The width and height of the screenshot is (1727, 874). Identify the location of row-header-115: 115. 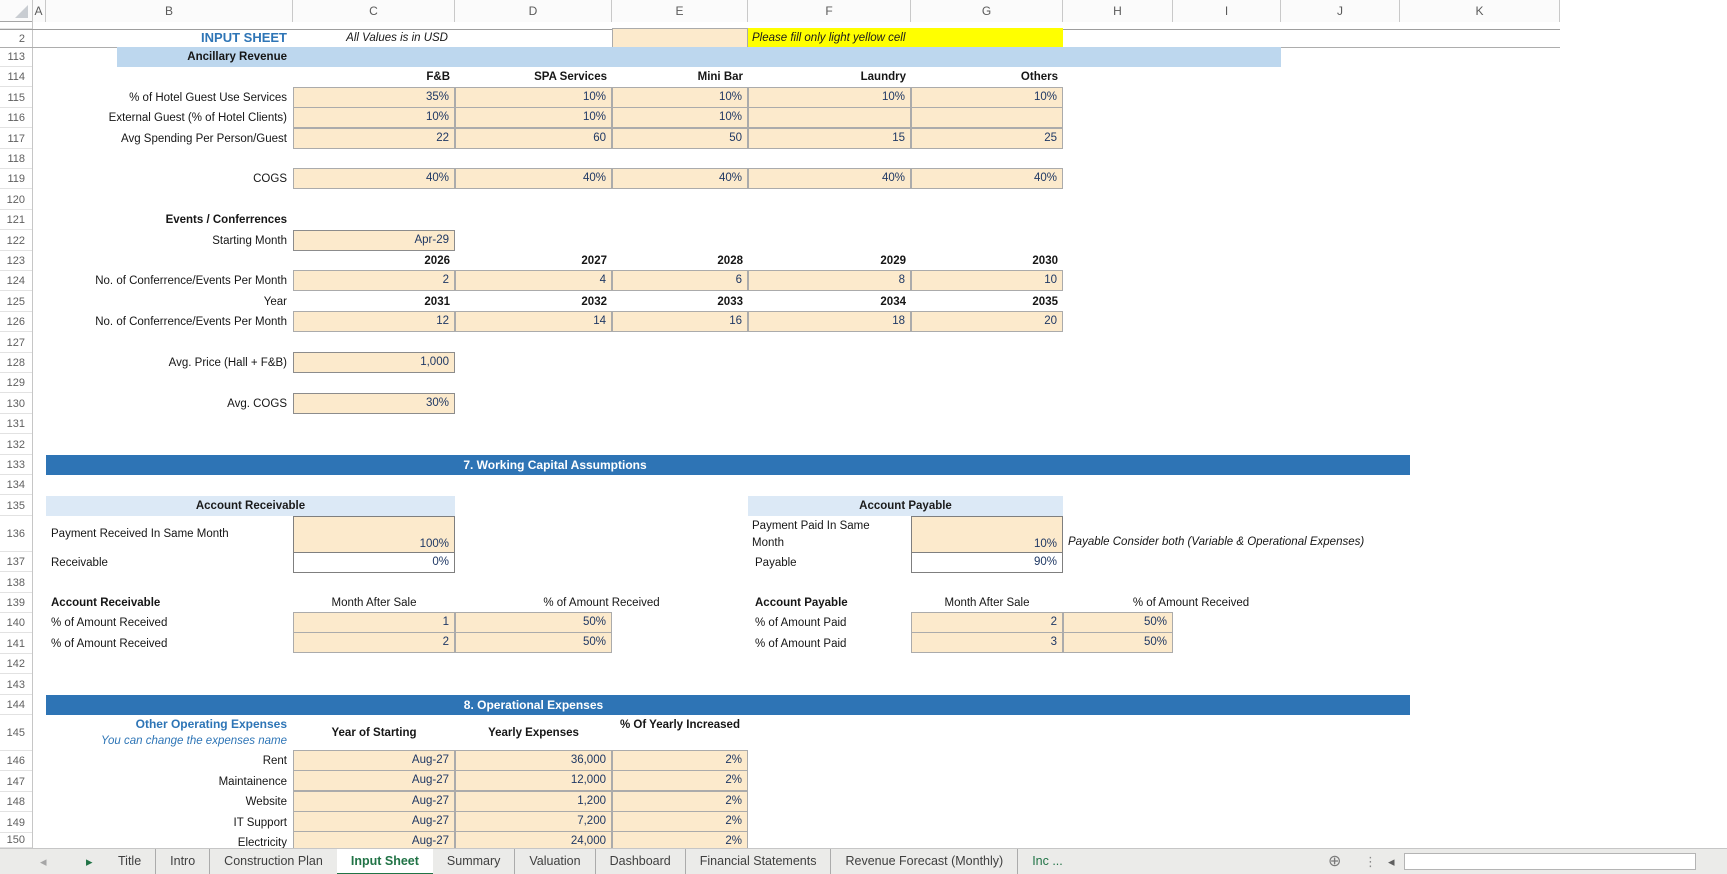
(16, 98).